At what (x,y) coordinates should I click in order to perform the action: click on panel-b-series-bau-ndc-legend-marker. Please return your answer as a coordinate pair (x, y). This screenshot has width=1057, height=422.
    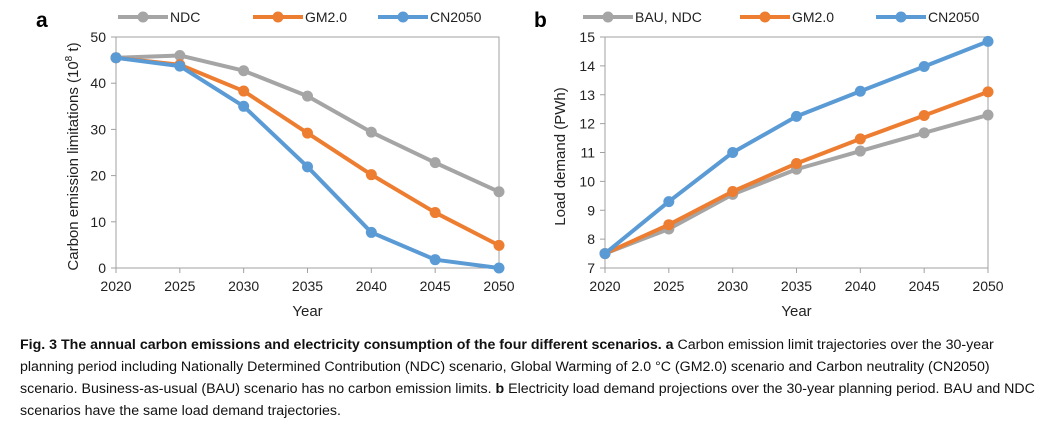
    Looking at the image, I should click on (608, 17).